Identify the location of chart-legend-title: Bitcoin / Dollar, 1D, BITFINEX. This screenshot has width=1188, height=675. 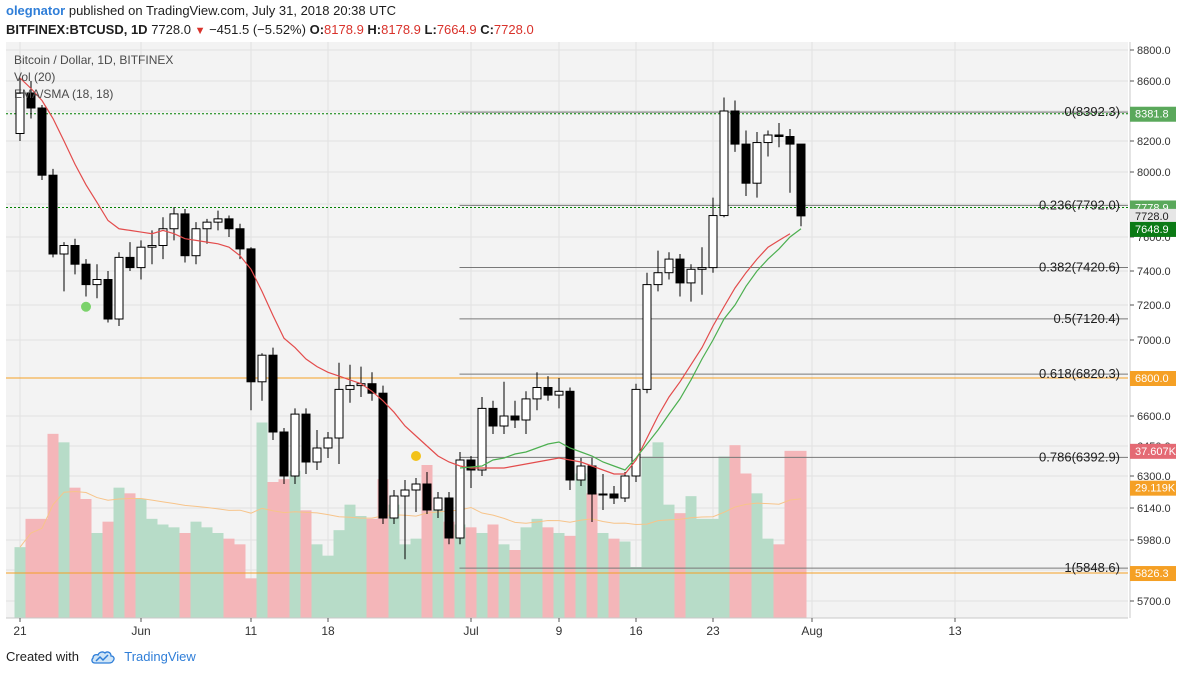
(94, 60).